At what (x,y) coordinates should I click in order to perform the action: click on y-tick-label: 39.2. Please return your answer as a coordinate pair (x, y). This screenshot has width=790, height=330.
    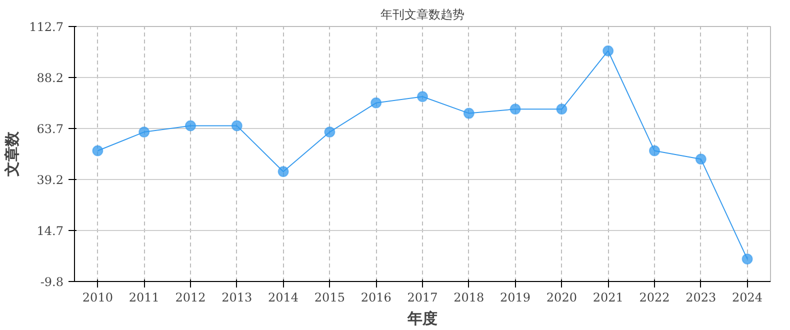
    Looking at the image, I should click on (50, 180).